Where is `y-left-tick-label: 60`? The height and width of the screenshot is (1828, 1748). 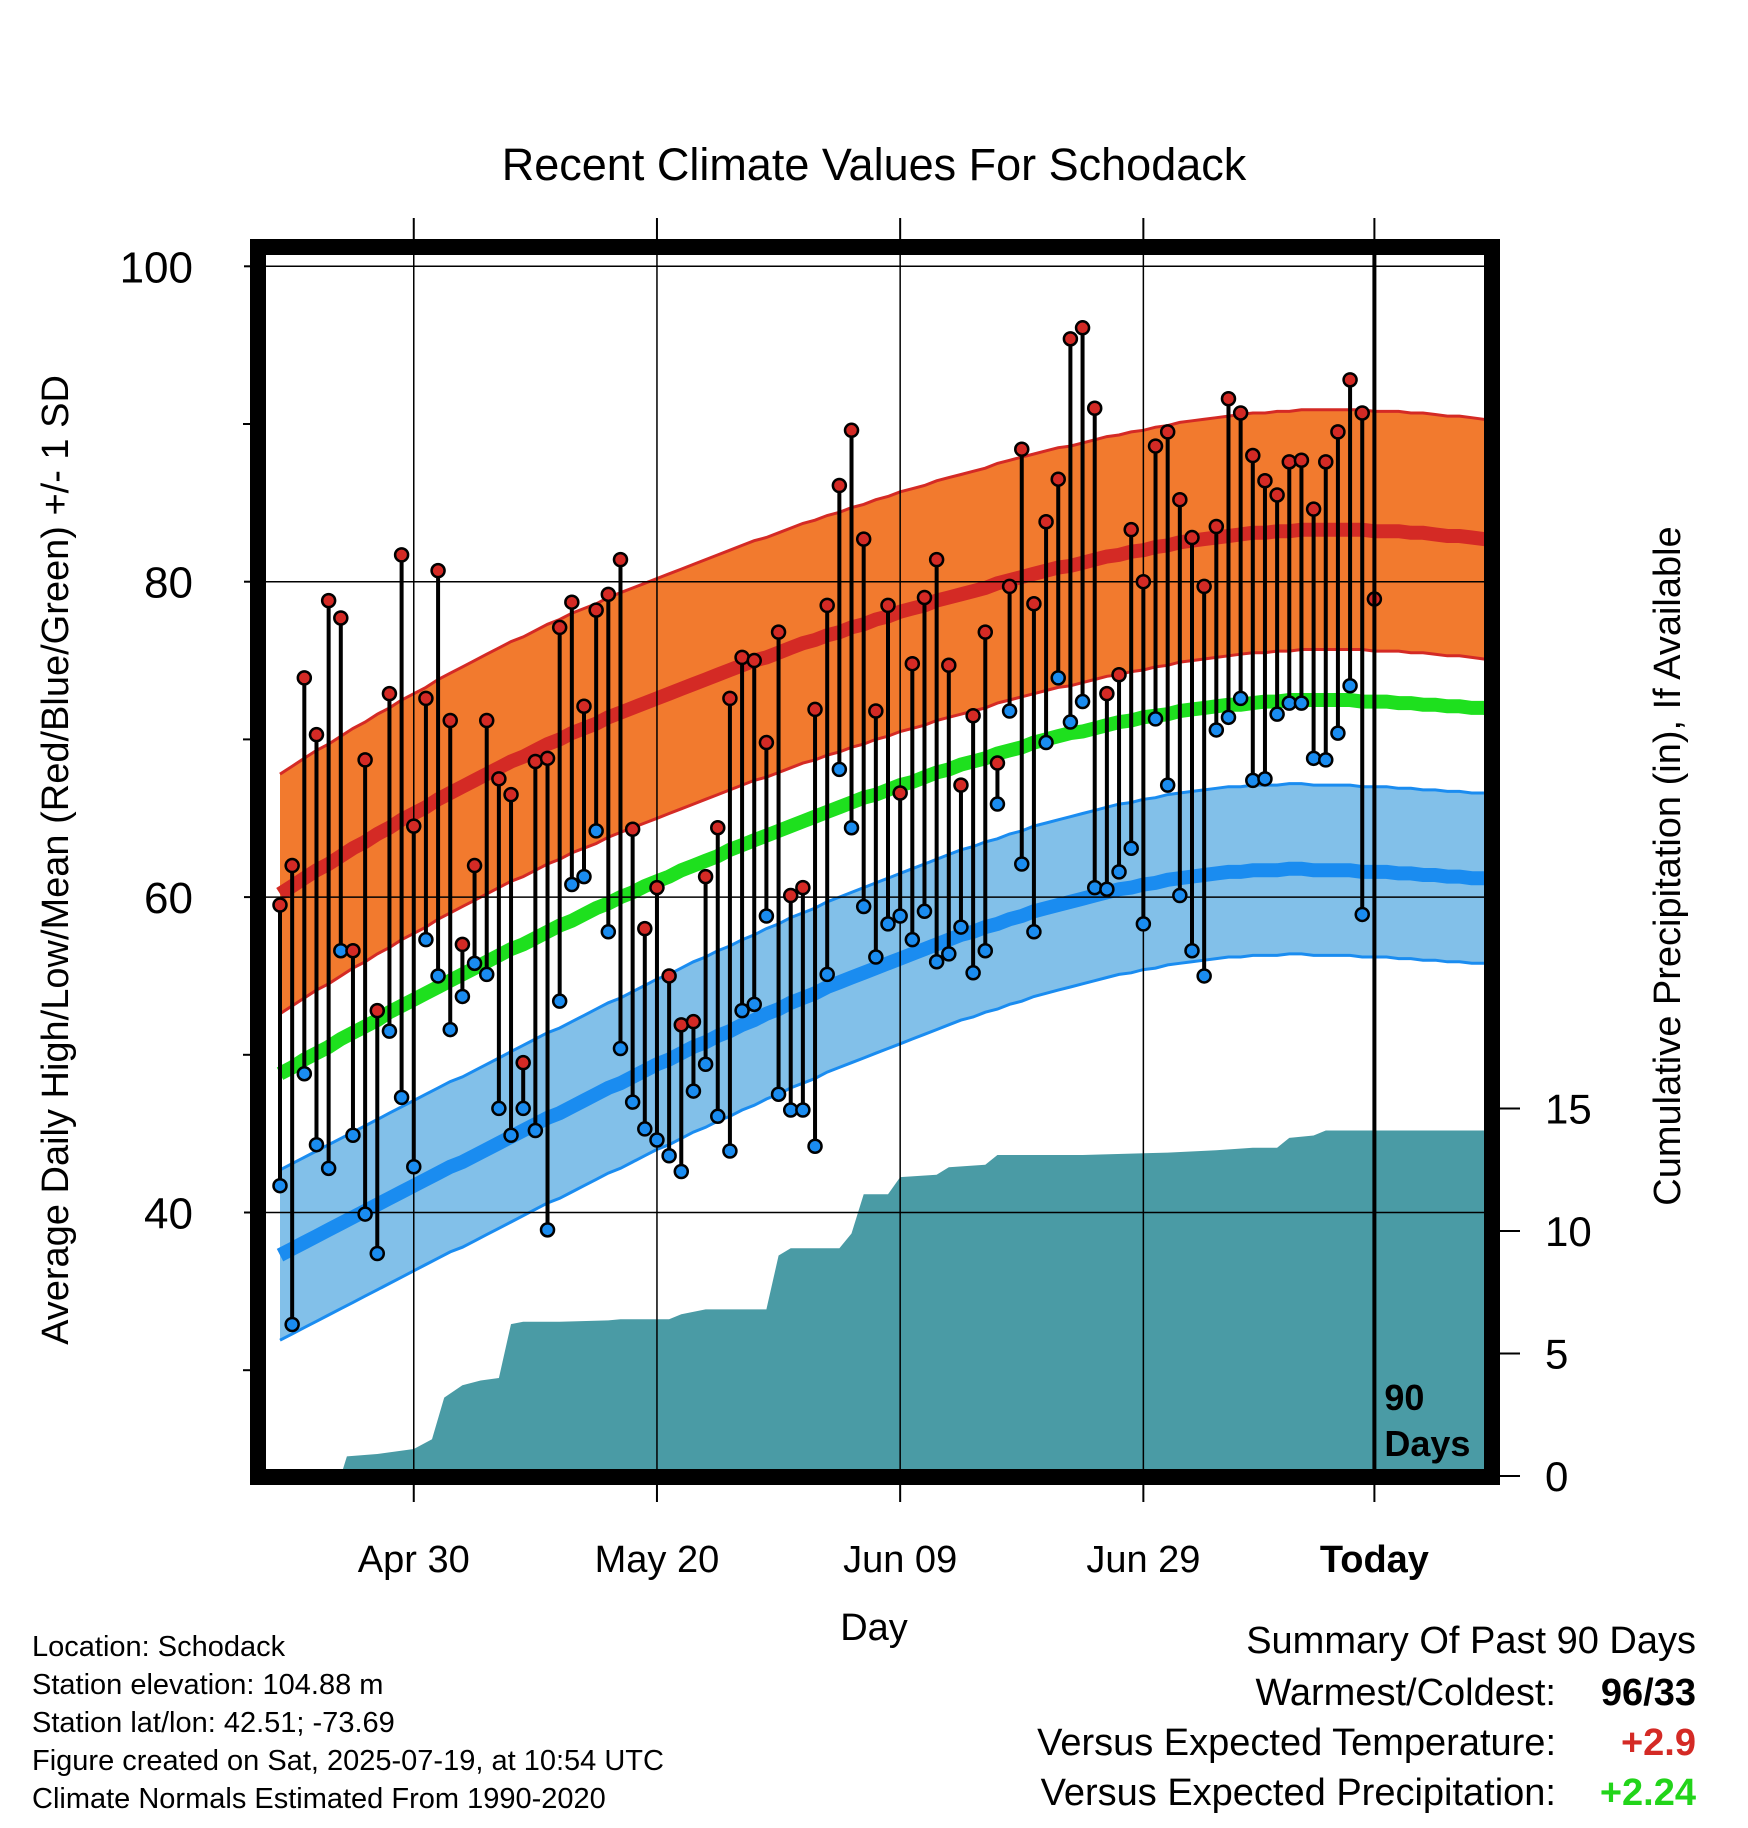
y-left-tick-label: 60 is located at coordinates (168, 898).